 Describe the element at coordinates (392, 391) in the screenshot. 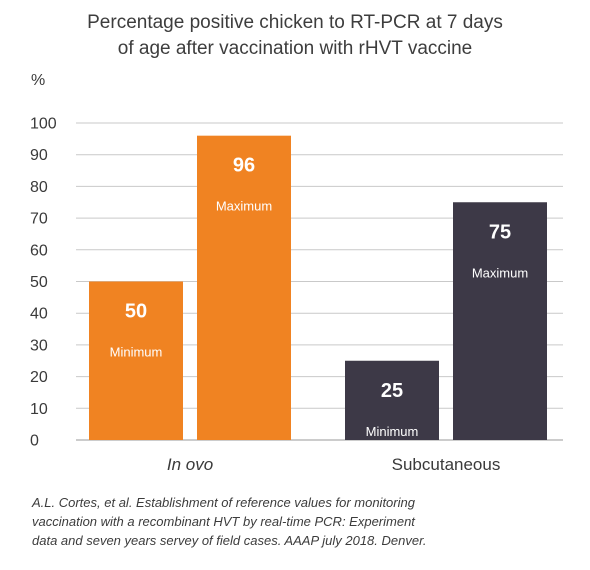

I see `bar-value-label: 25` at that location.